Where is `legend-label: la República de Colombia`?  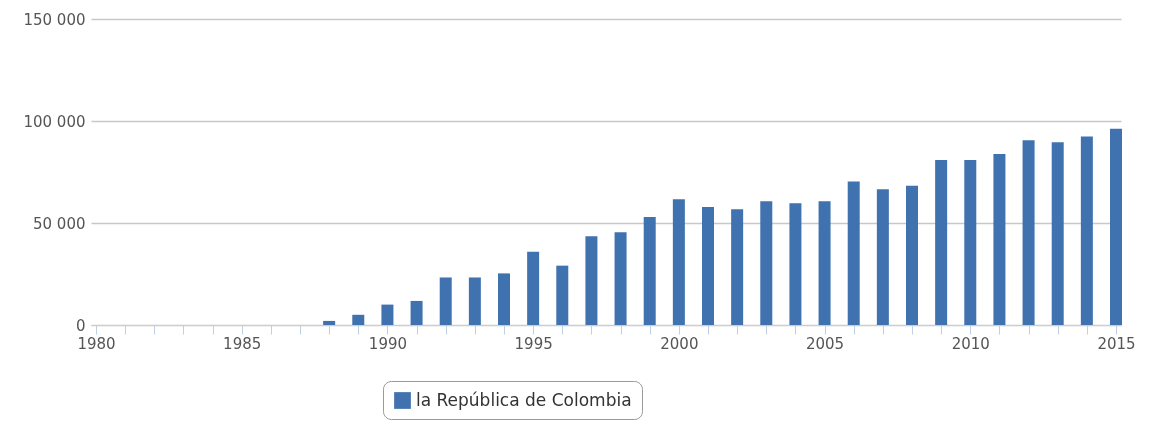 legend-label: la República de Colombia is located at coordinates (524, 399).